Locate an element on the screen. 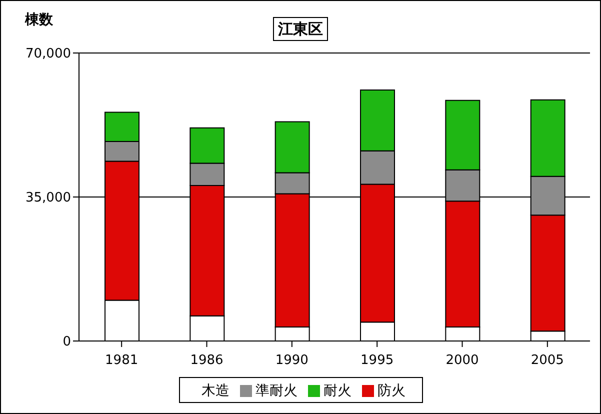 The image size is (601, 414). legend-label: 準耐火 is located at coordinates (277, 391).